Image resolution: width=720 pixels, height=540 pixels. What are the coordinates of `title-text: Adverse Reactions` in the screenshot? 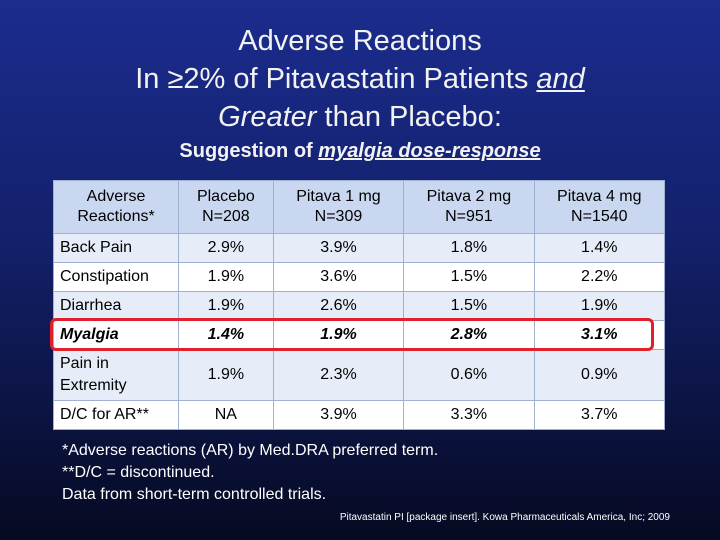 It's located at (360, 41).